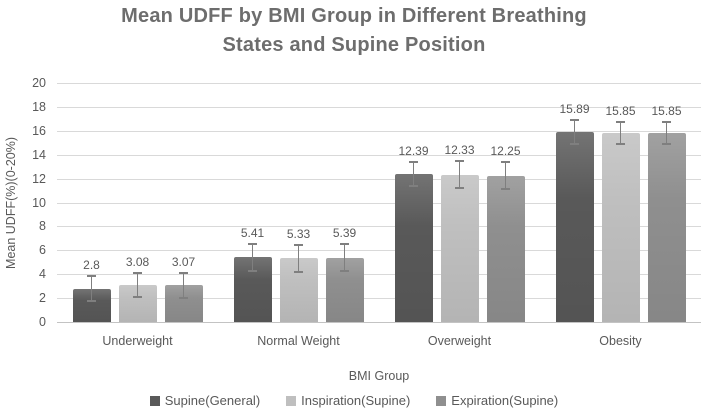  I want to click on legend-label: Inspiration(Supine), so click(356, 400).